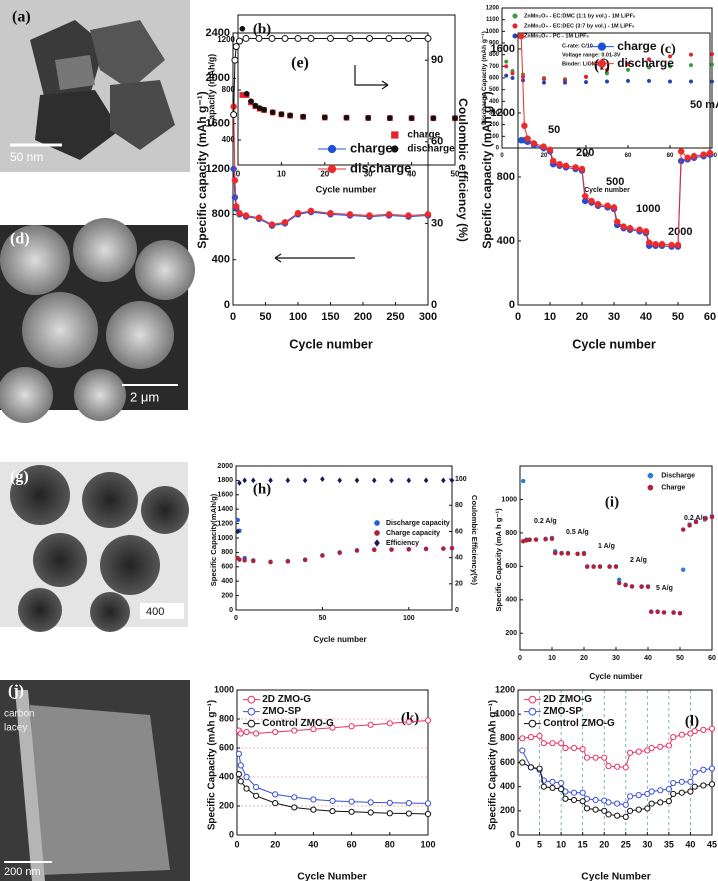  What do you see at coordinates (484, 78) in the screenshot?
I see `y-axis-label: Discharge Capacity (mAh g⁻¹)` at bounding box center [484, 78].